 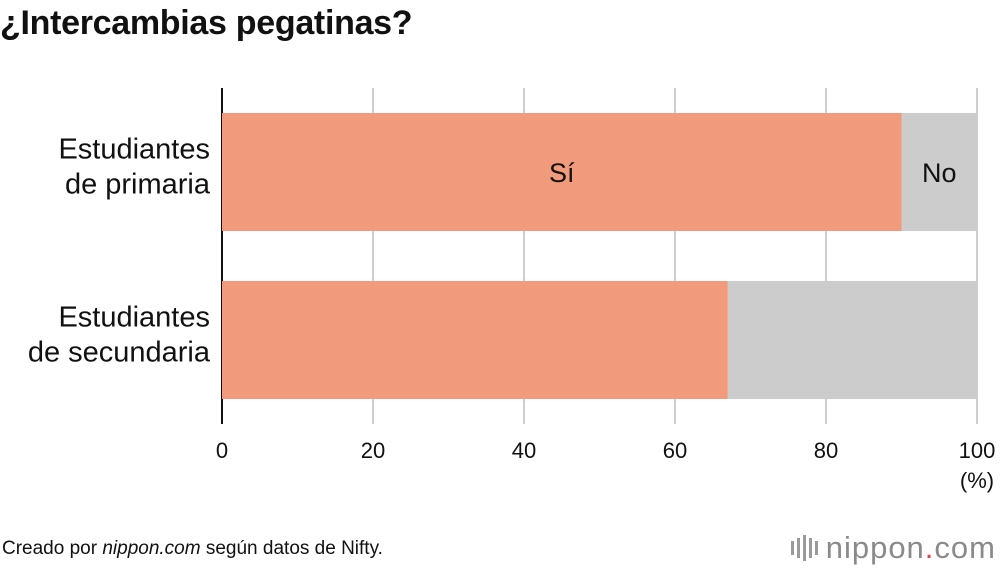 What do you see at coordinates (977, 450) in the screenshot?
I see `x-tick-100: 100` at bounding box center [977, 450].